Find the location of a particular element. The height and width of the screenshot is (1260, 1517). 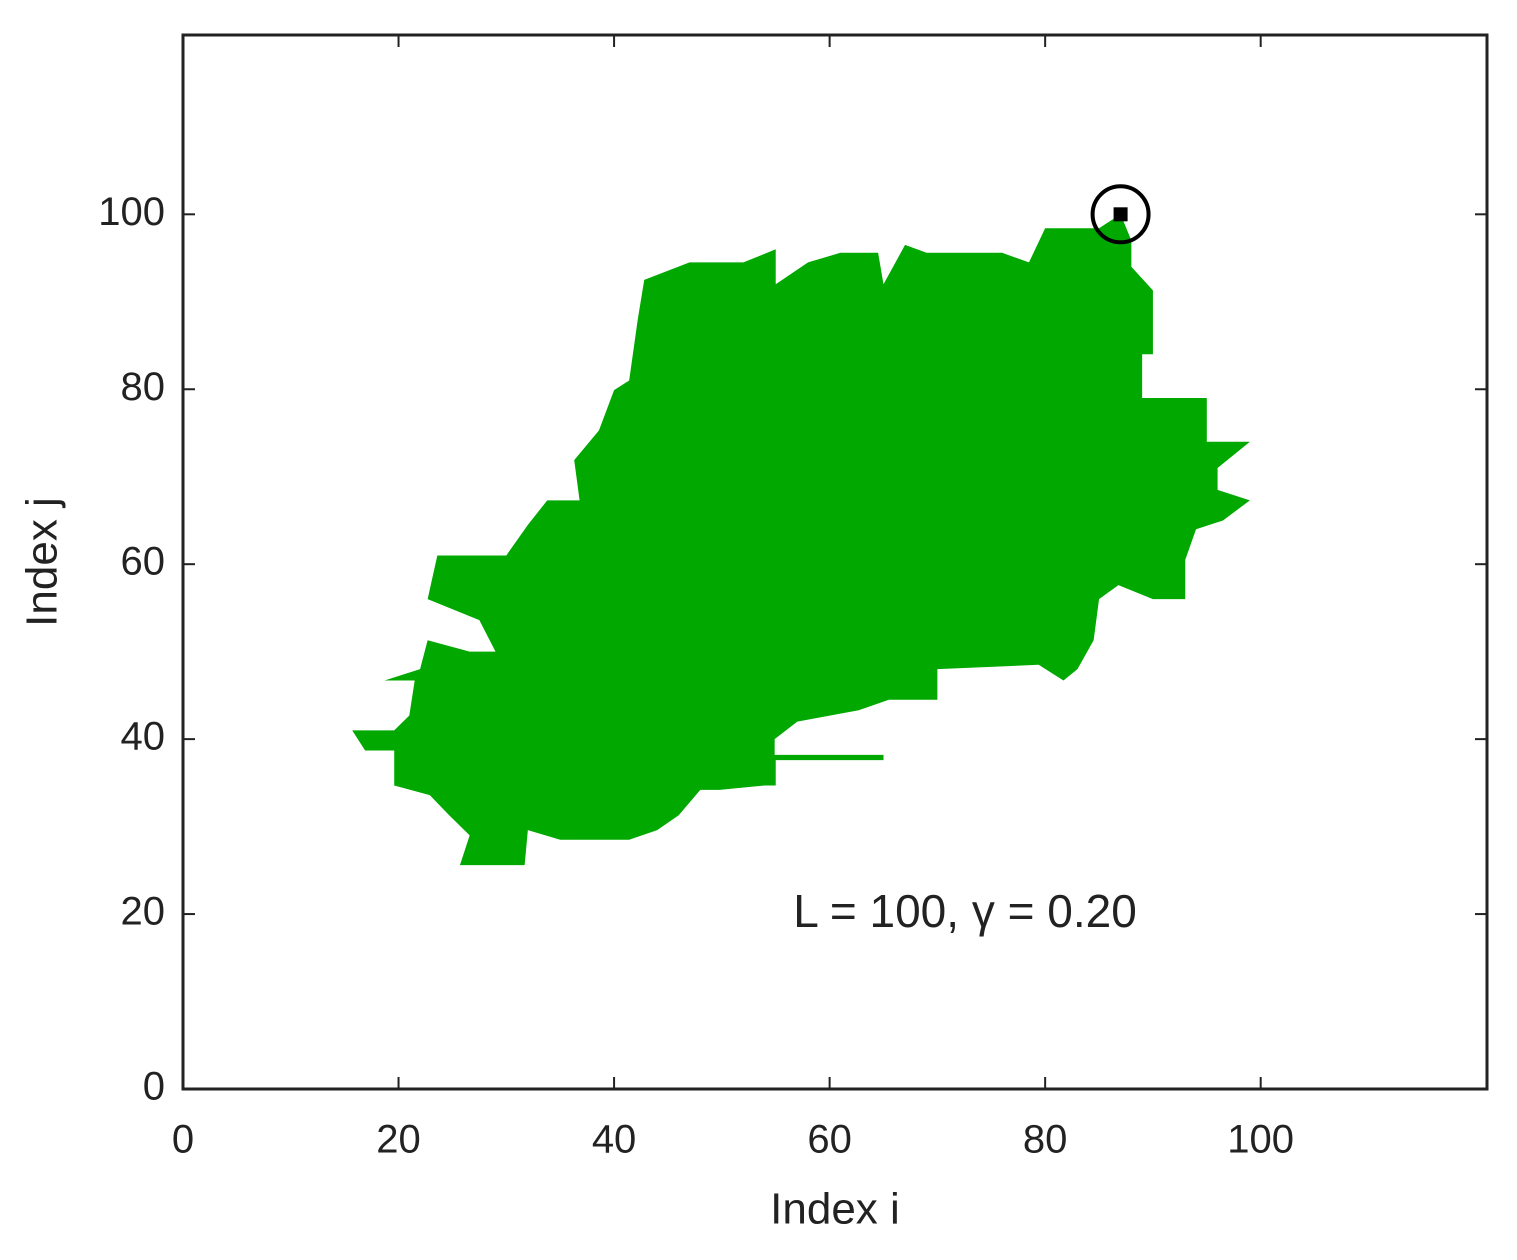

x-tick-label: 0 is located at coordinates (183, 1140).